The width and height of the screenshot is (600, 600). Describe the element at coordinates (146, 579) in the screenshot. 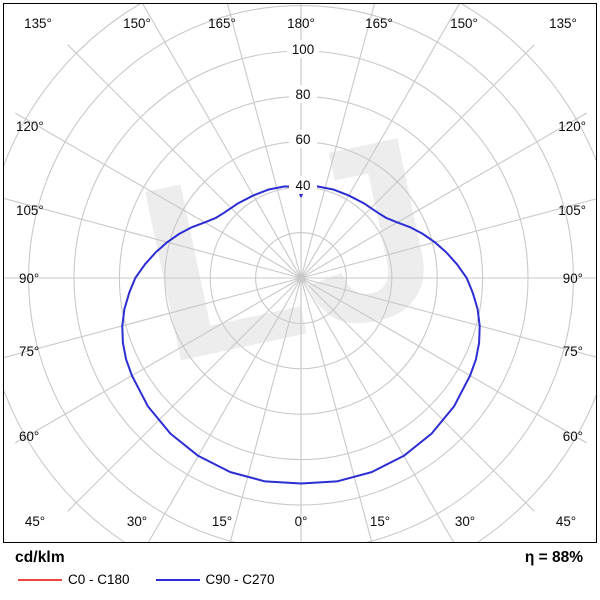

I see `legend: C0 - C180 C90 - C270` at that location.